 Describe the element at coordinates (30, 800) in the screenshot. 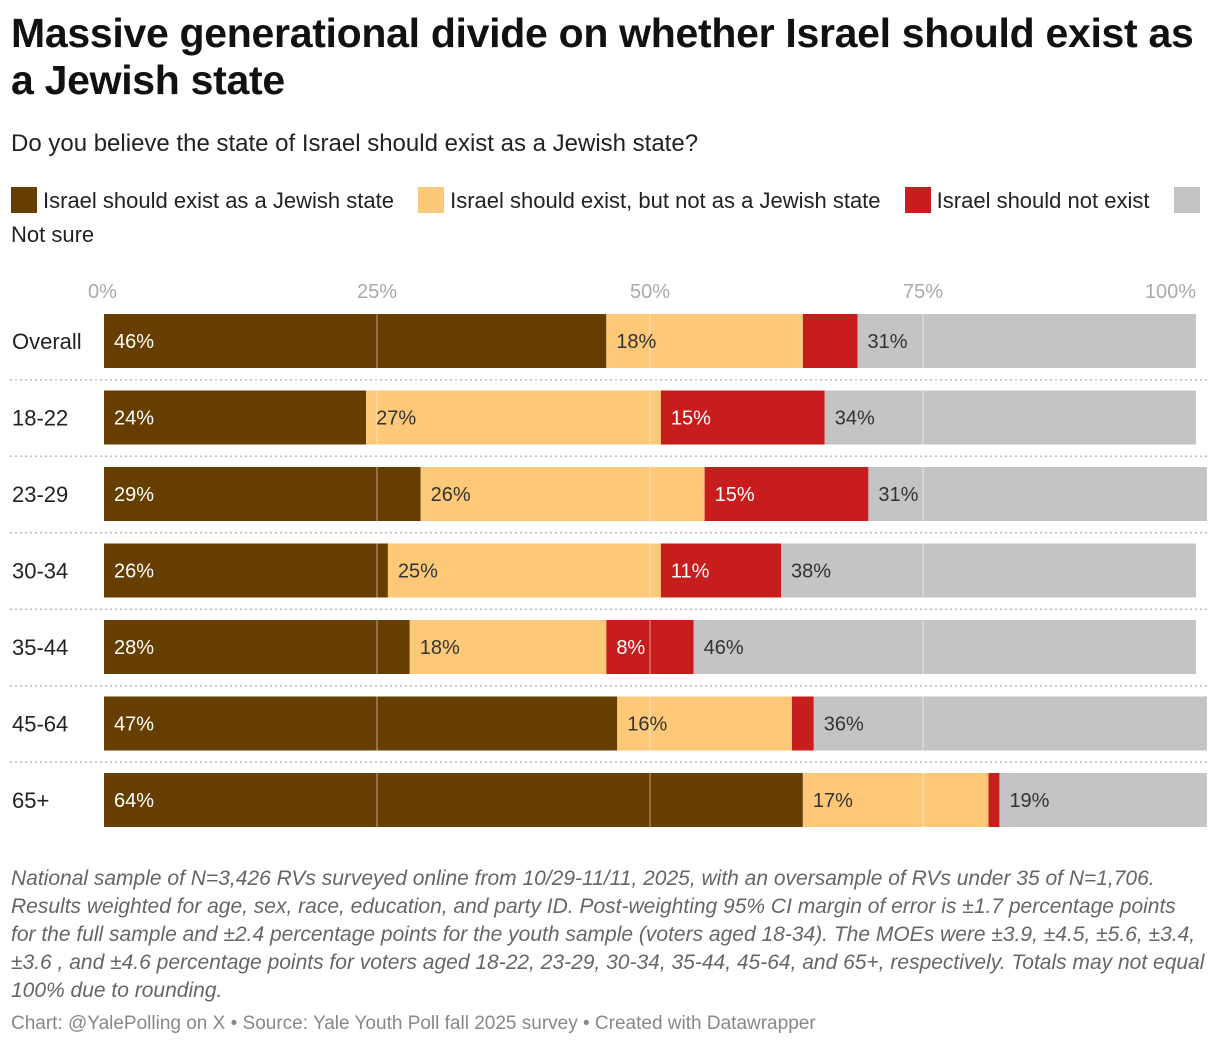

I see `category-label: 65+` at that location.